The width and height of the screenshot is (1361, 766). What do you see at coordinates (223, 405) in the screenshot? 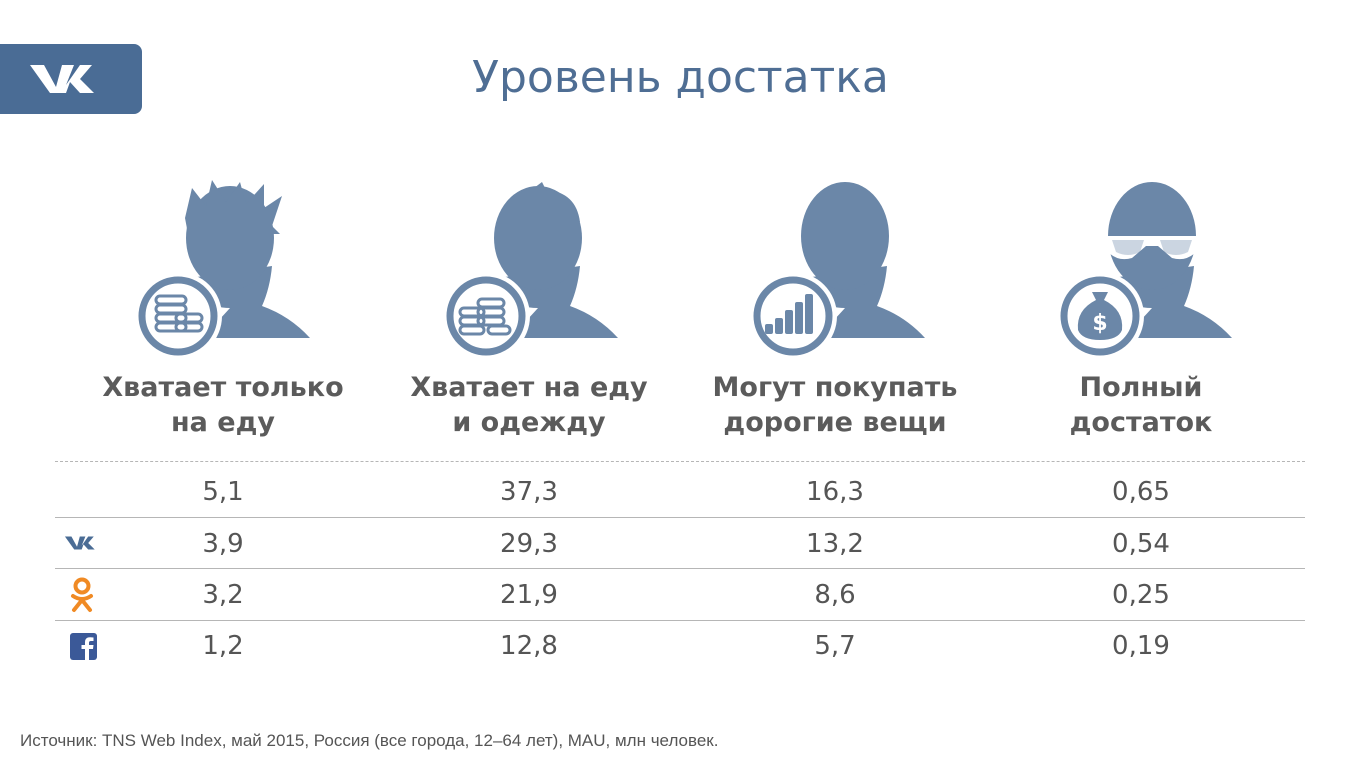
I see `category-label: Хватает только на еду` at bounding box center [223, 405].